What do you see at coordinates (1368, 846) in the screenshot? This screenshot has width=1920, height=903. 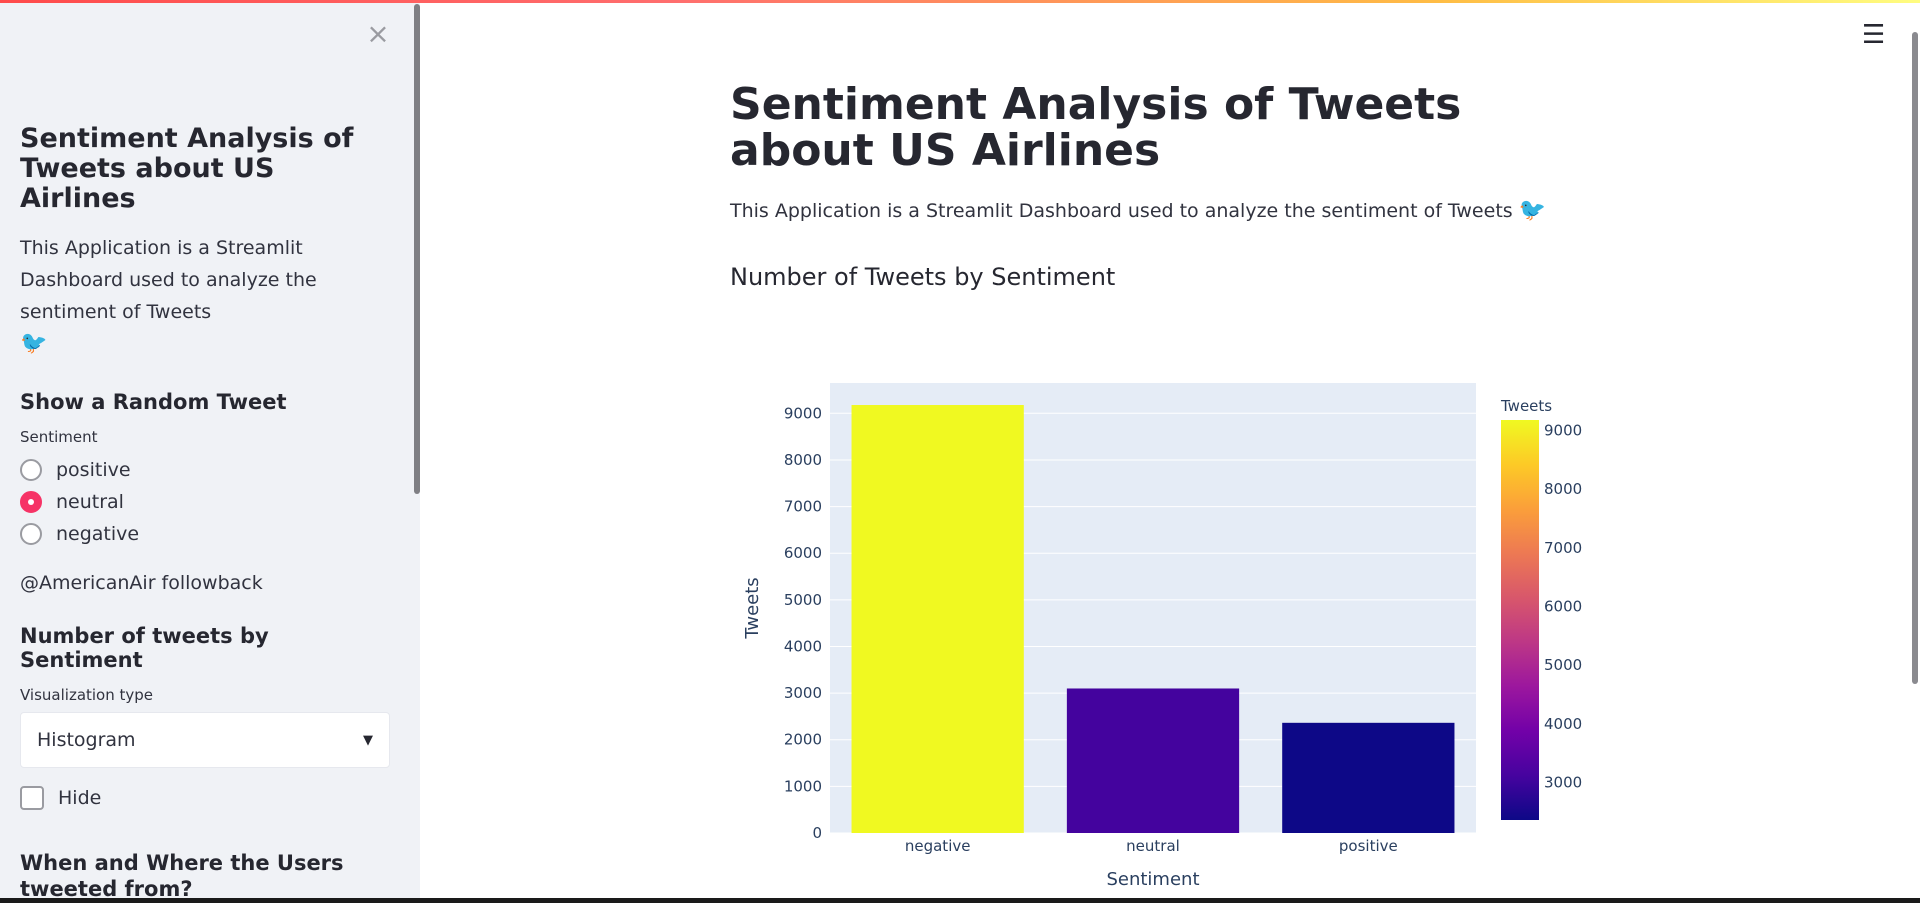 I see `x-tick-label: positive` at bounding box center [1368, 846].